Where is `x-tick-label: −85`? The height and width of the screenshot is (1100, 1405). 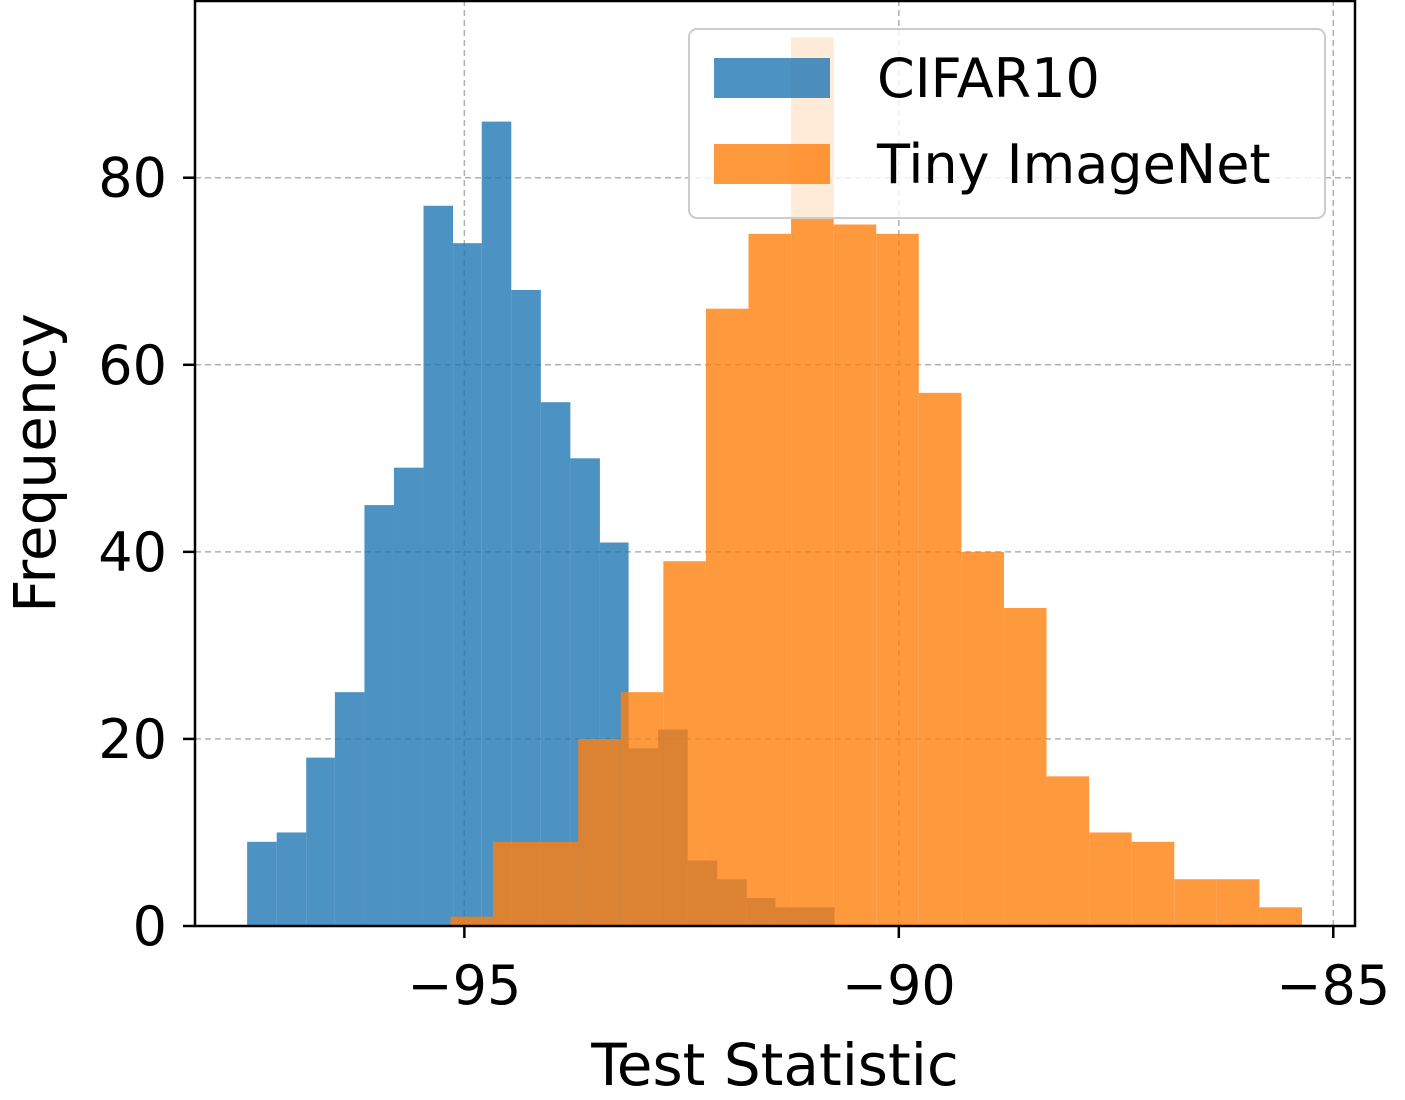
x-tick-label: −85 is located at coordinates (1333, 985).